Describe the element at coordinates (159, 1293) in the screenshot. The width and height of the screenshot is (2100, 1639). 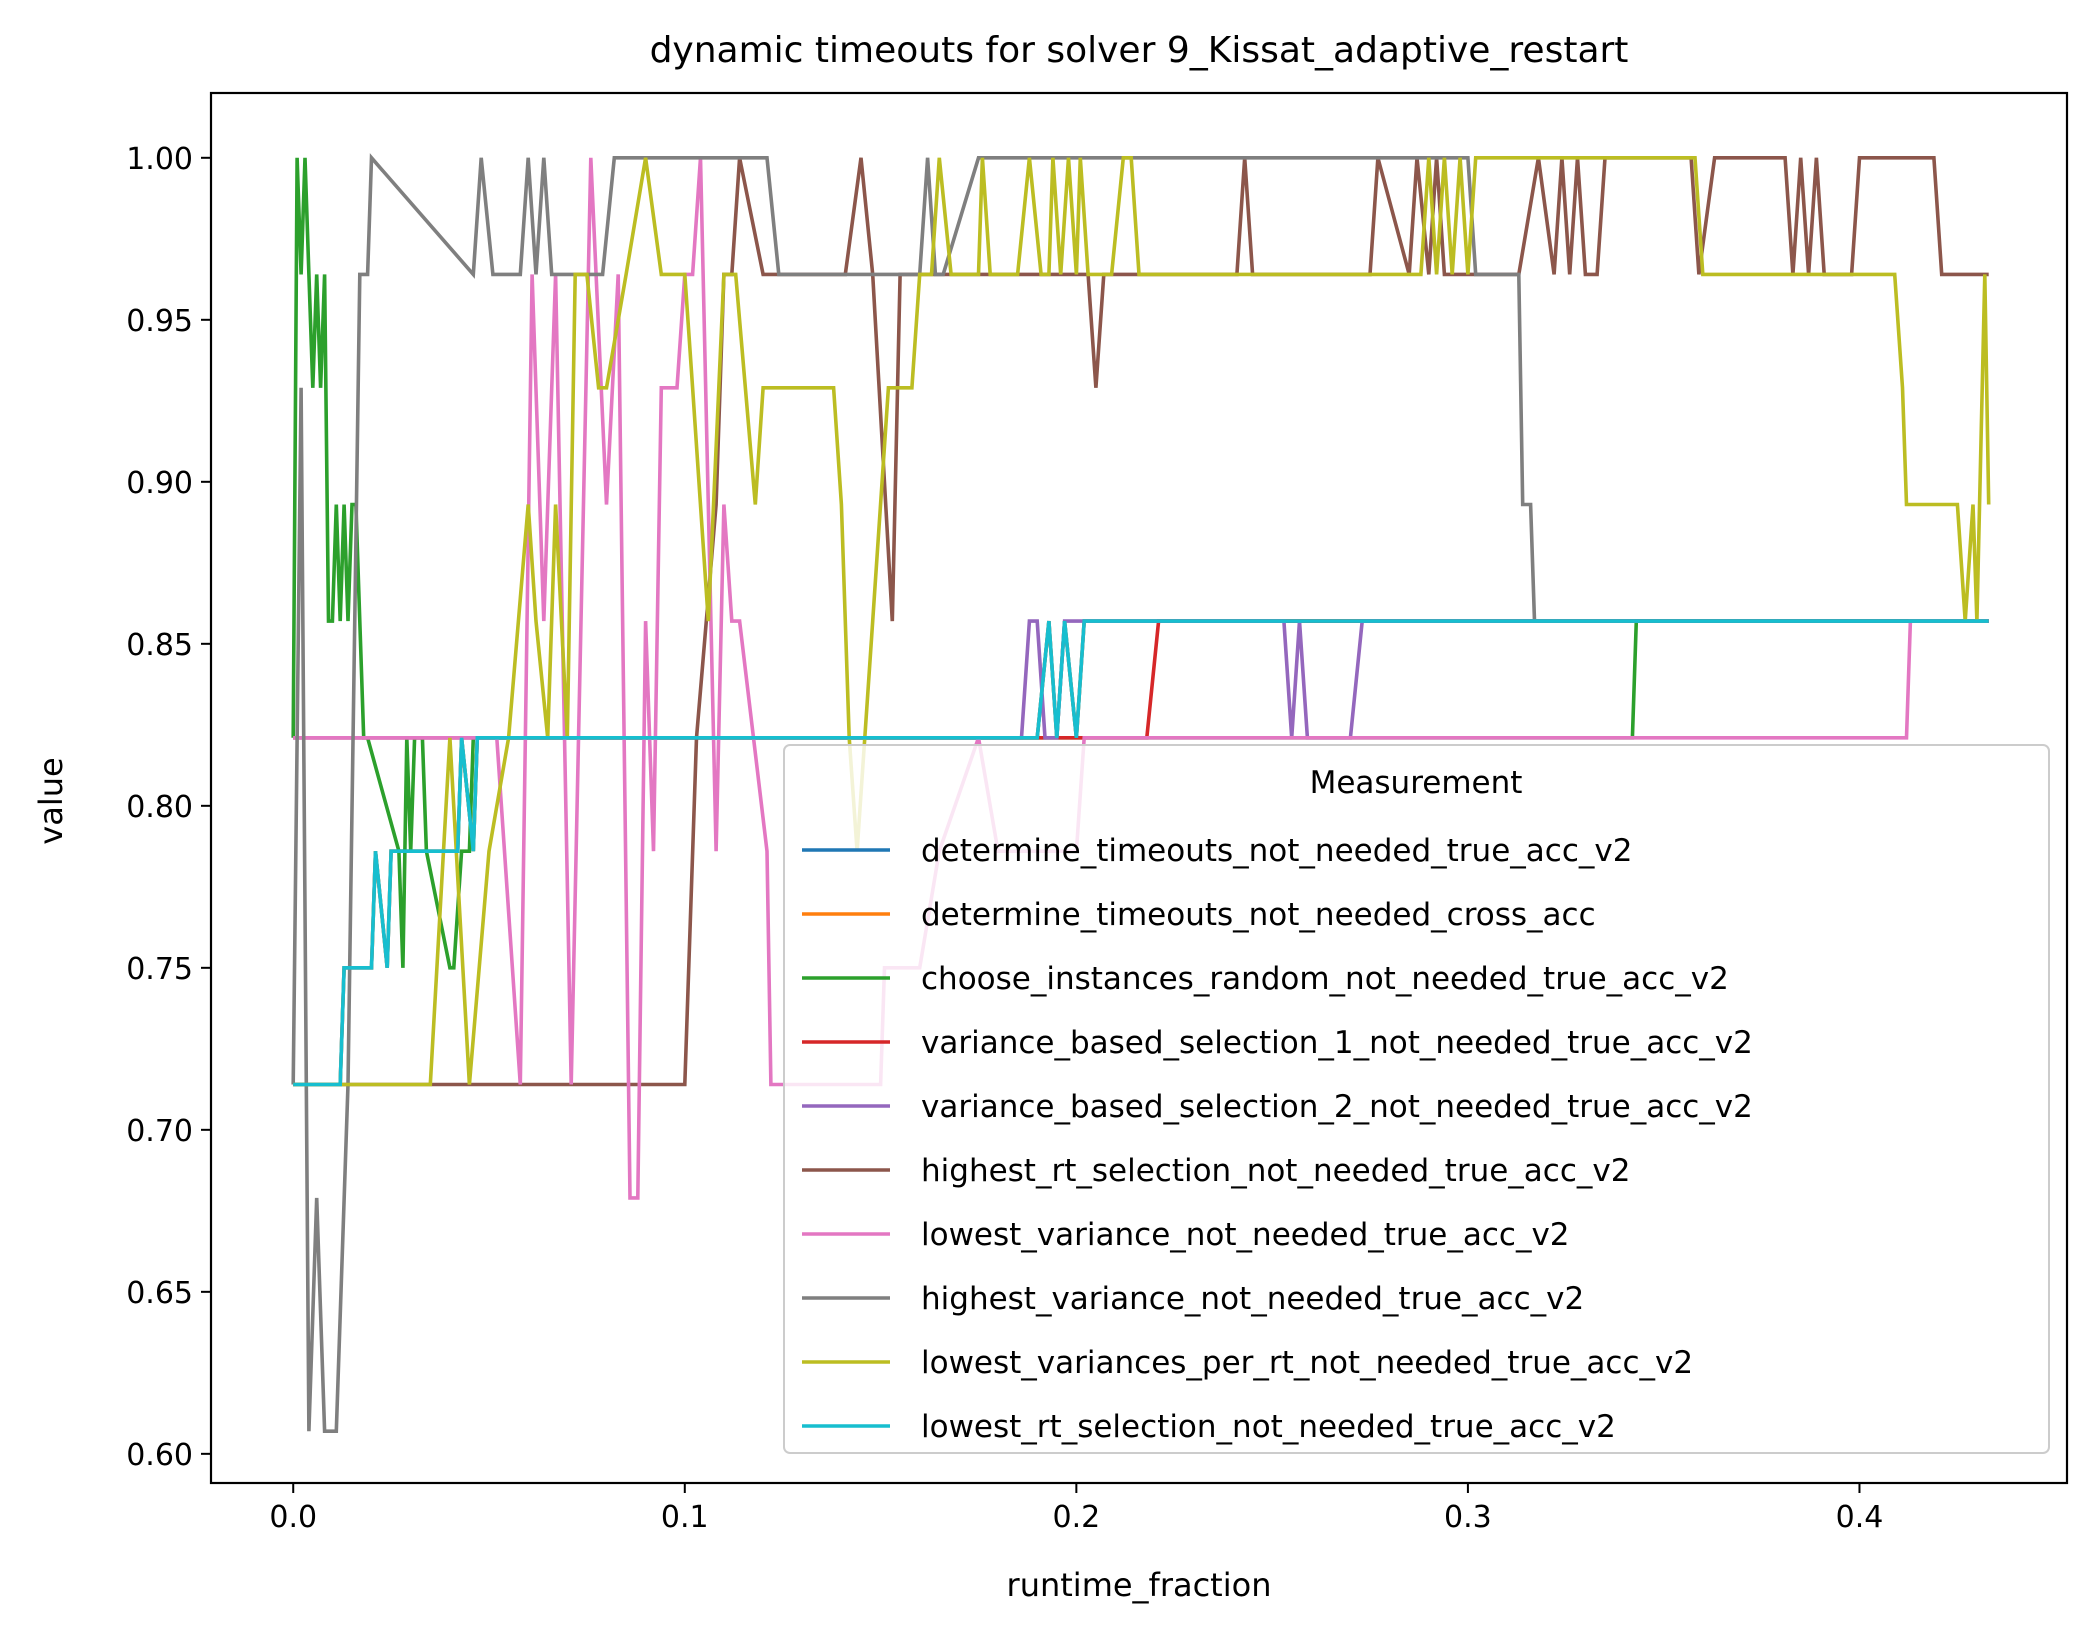
I see `y-tick-label: 0.65` at that location.